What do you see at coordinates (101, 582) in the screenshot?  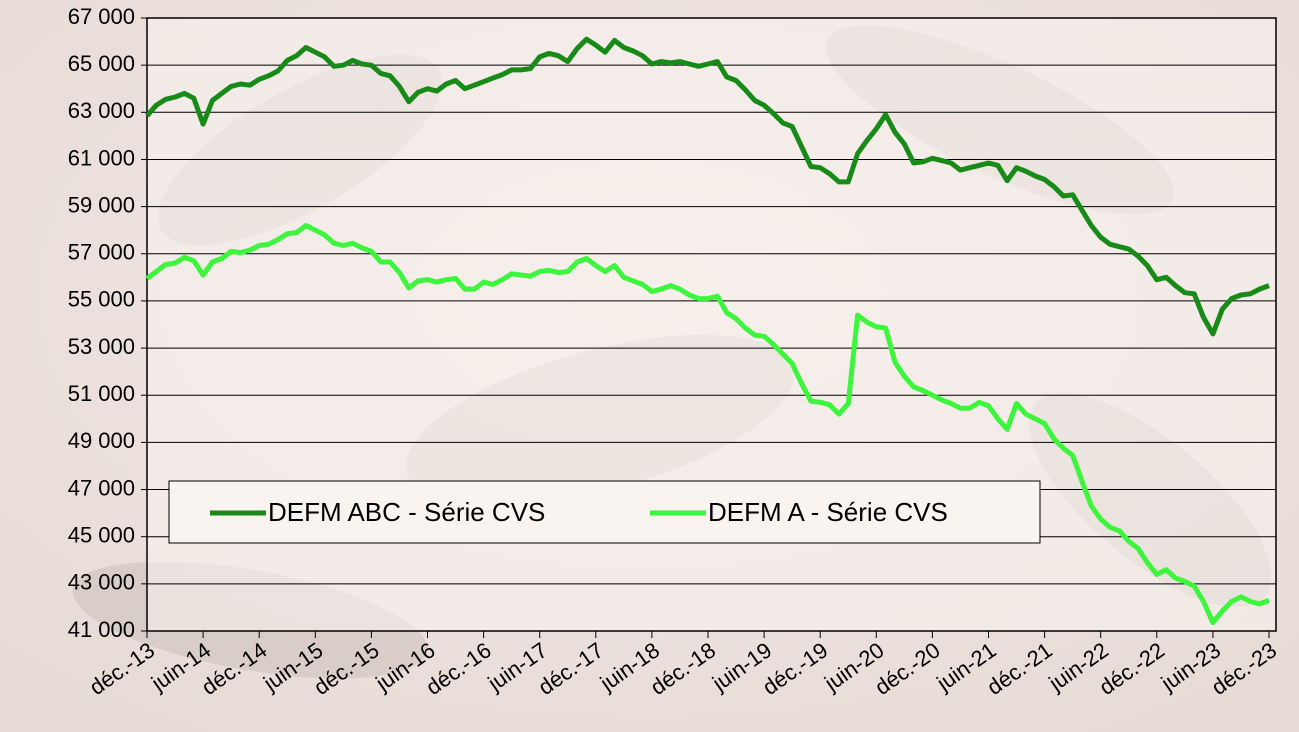 I see `y-tick-label: 43 000` at bounding box center [101, 582].